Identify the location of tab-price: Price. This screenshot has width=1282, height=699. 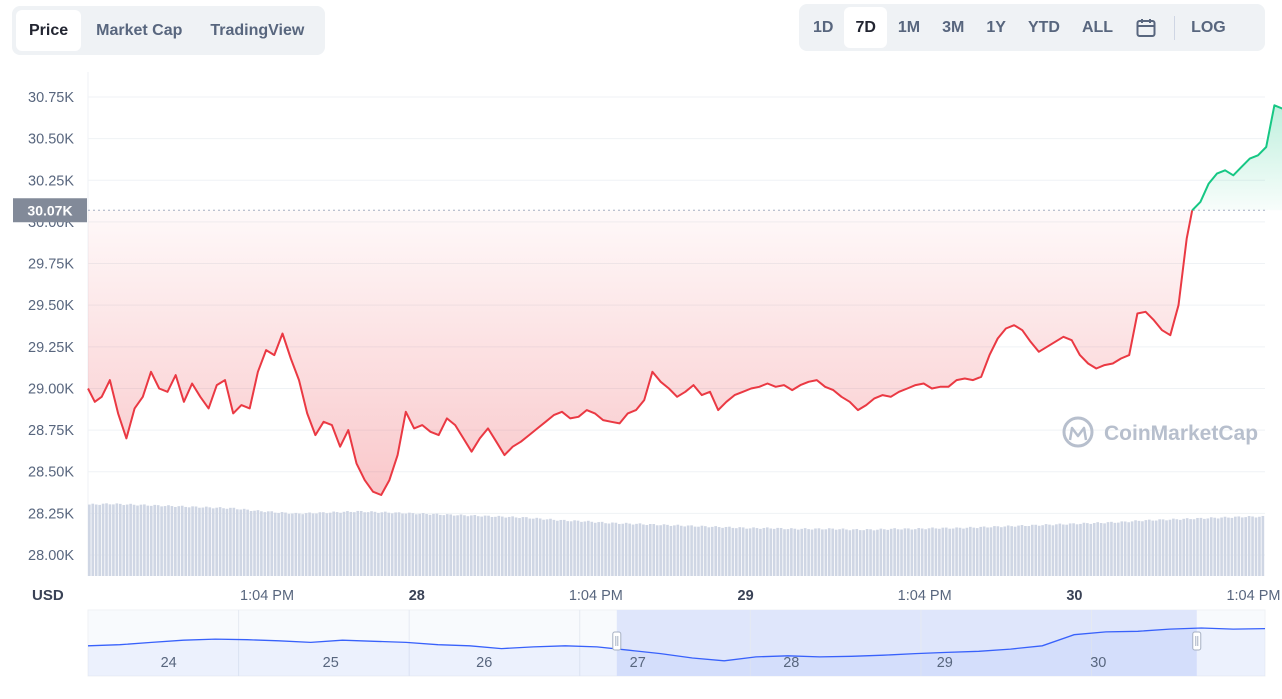
(49, 30).